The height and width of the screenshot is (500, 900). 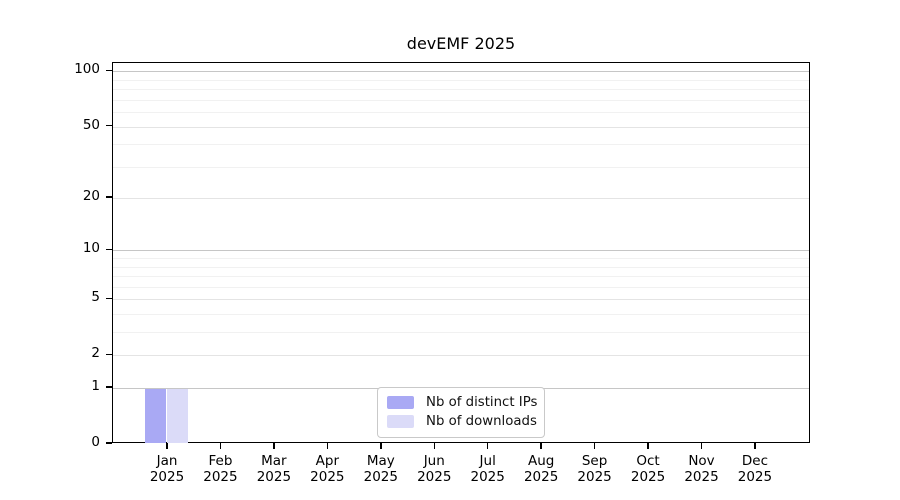 What do you see at coordinates (481, 421) in the screenshot?
I see `legend-label-downloads: Nb of downloads` at bounding box center [481, 421].